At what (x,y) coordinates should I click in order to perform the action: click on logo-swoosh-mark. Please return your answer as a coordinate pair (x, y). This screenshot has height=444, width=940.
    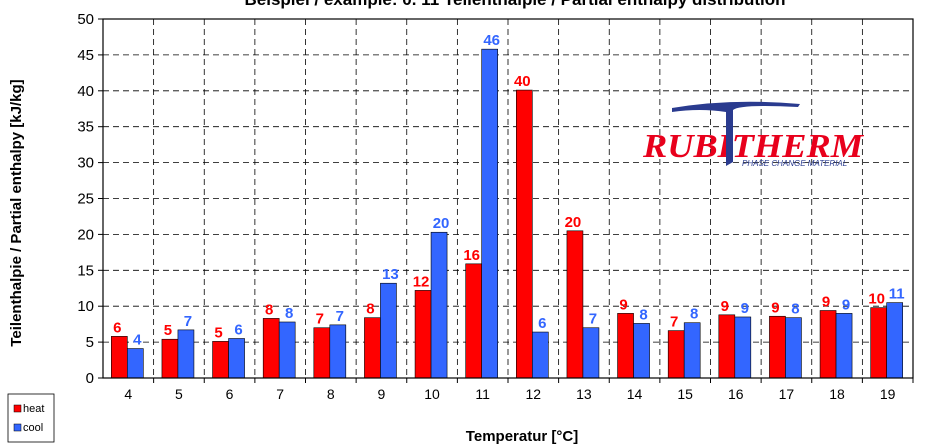
    Looking at the image, I should click on (736, 133).